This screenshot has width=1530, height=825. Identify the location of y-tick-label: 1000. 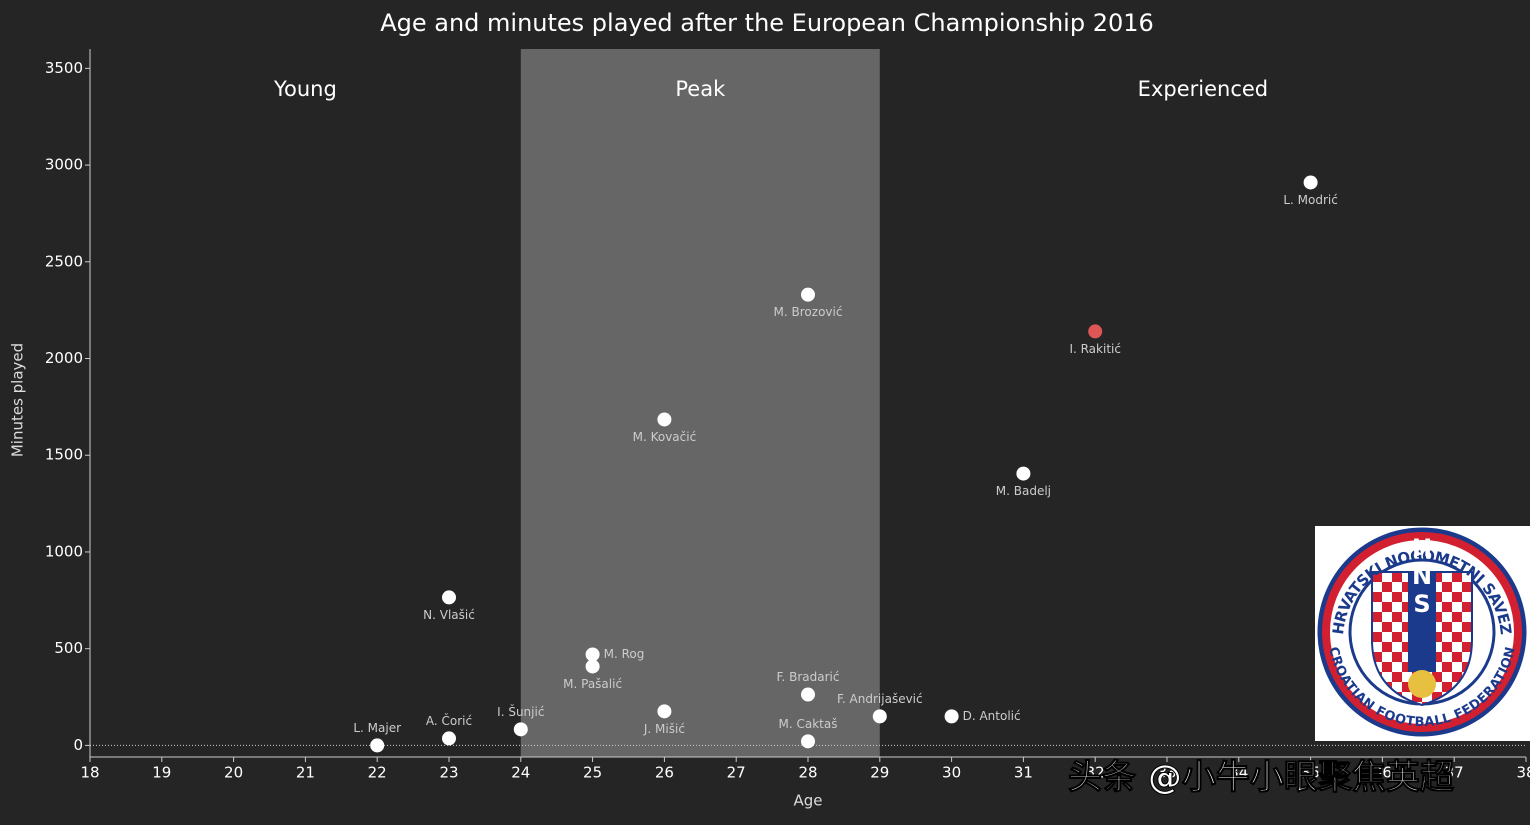
(64, 551).